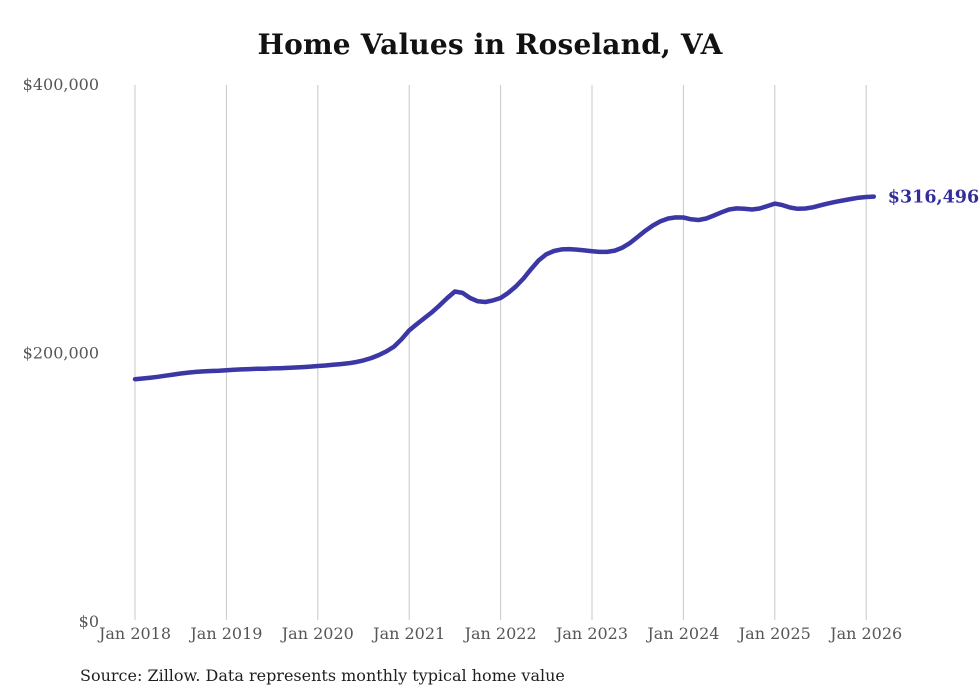  I want to click on x-tick-label: Jan 2019, so click(225, 633).